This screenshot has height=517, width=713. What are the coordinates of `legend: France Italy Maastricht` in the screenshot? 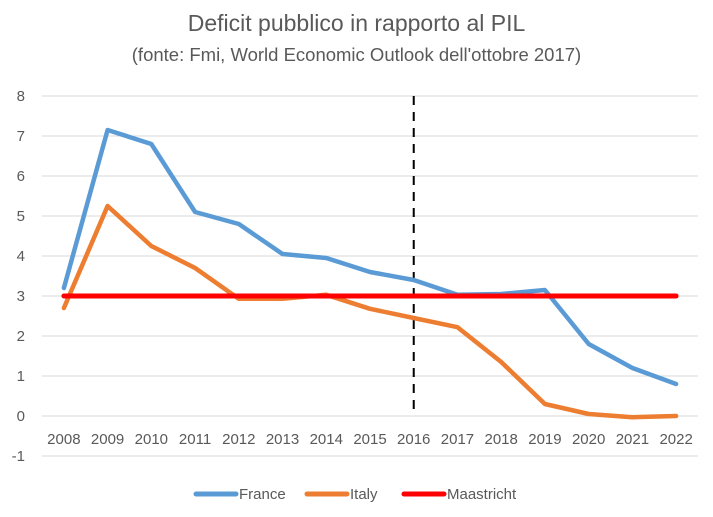 It's located at (355, 494).